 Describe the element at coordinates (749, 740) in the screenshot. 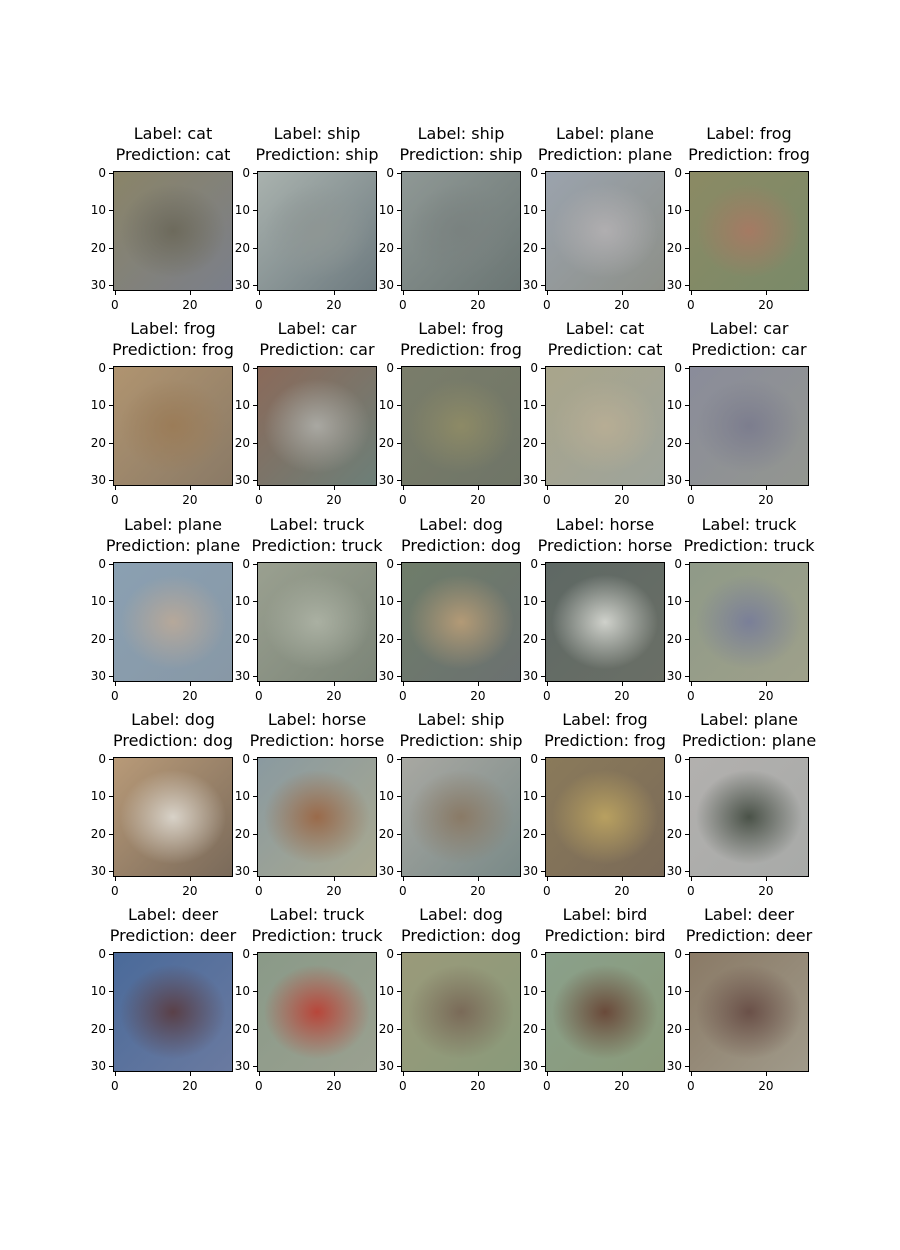

I see `subplot-prediction-title: Prediction: plane` at that location.